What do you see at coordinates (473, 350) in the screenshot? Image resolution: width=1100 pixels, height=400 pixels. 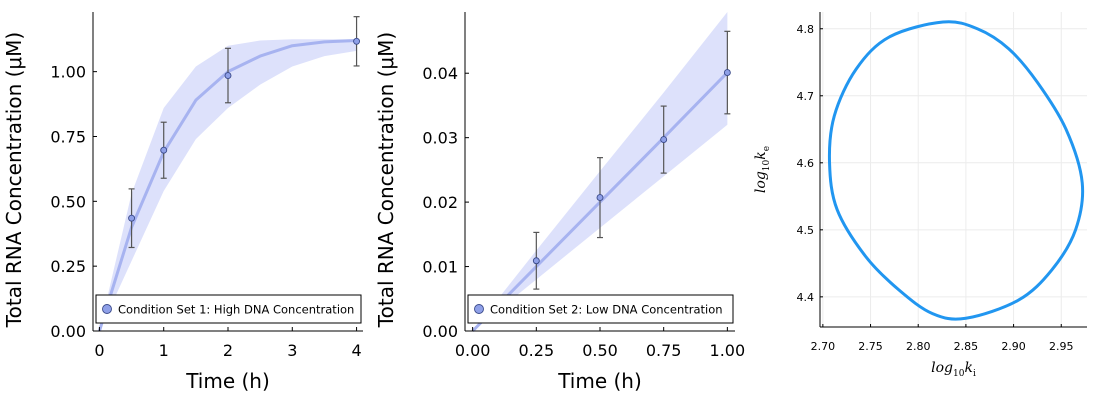 I see `x-tick-label: 0.00` at bounding box center [473, 350].